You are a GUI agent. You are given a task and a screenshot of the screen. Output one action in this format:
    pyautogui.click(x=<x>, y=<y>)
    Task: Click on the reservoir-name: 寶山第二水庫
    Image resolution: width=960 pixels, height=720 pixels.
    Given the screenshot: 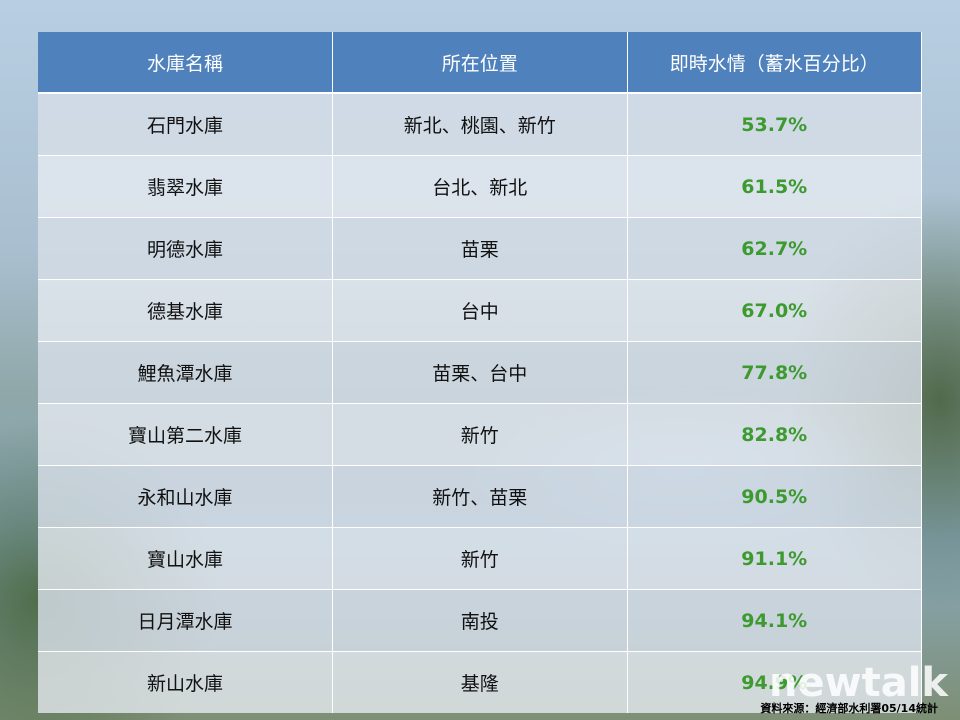 What is the action you would take?
    pyautogui.click(x=185, y=434)
    